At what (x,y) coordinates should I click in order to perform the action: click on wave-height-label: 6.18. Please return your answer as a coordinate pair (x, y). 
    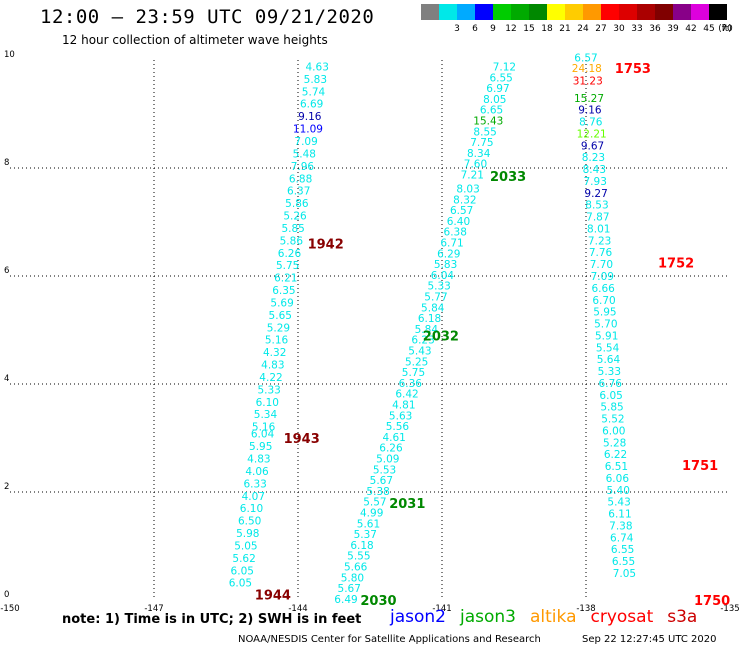
    Looking at the image, I should click on (361, 546).